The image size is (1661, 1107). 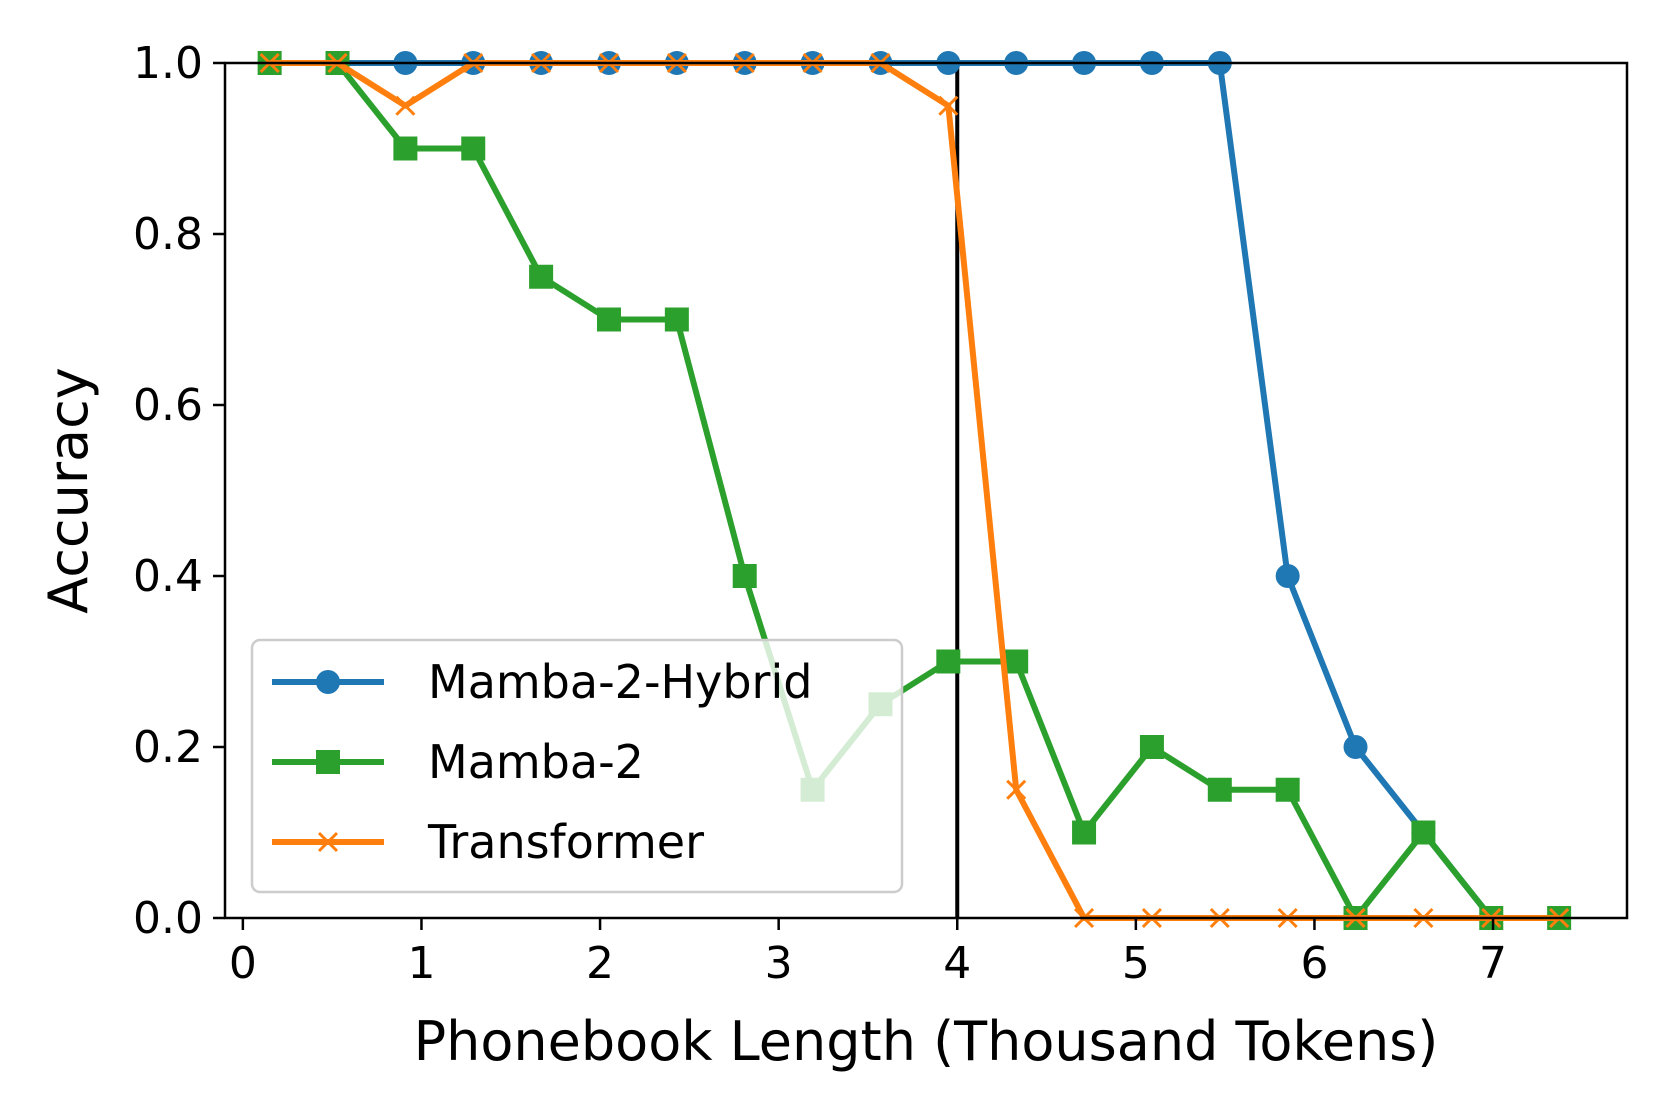 I want to click on y-axis-title: Accuracy, so click(x=68, y=490).